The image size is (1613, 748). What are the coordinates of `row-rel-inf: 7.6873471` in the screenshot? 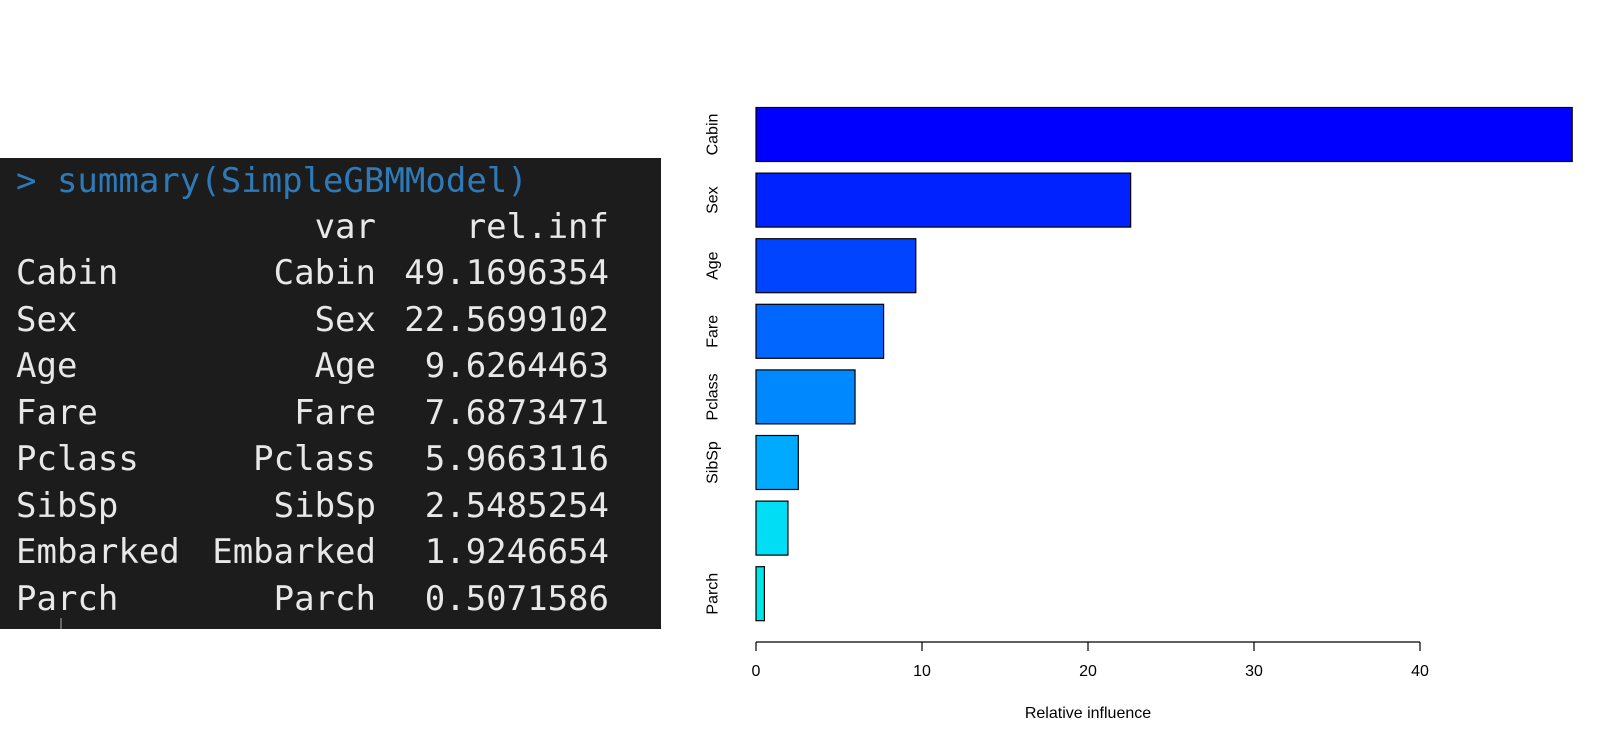 It's located at (516, 412).